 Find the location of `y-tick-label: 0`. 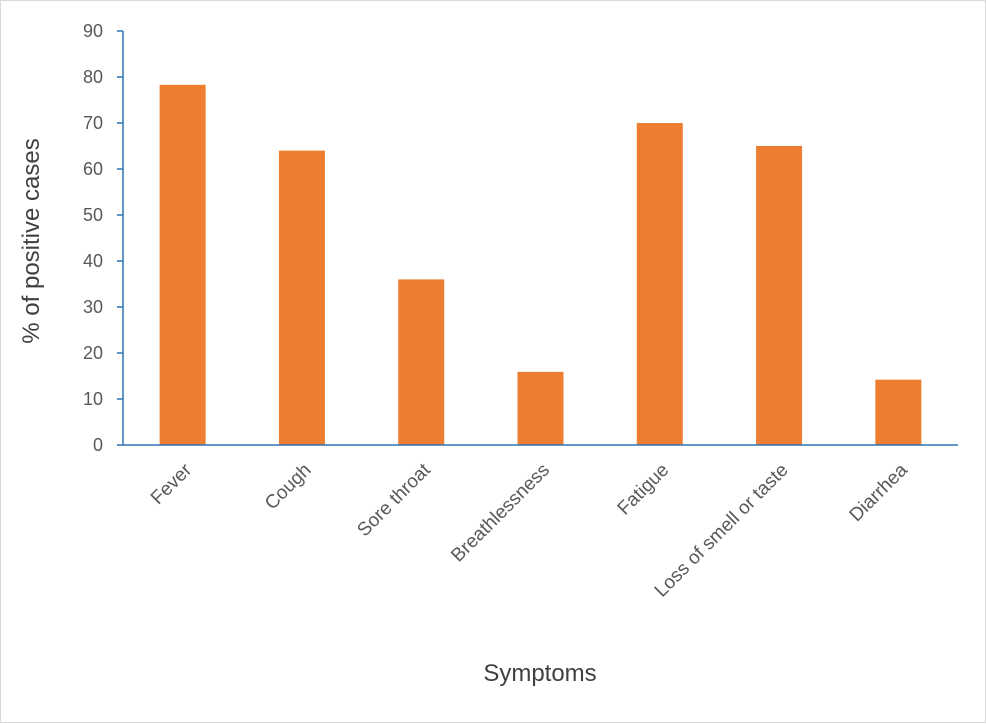

y-tick-label: 0 is located at coordinates (98, 445).